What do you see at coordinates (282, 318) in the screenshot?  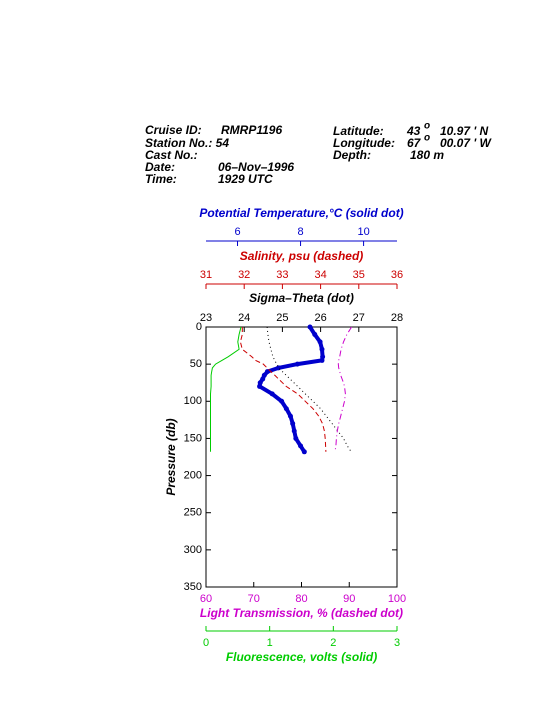 I see `x-tick-label: 25` at bounding box center [282, 318].